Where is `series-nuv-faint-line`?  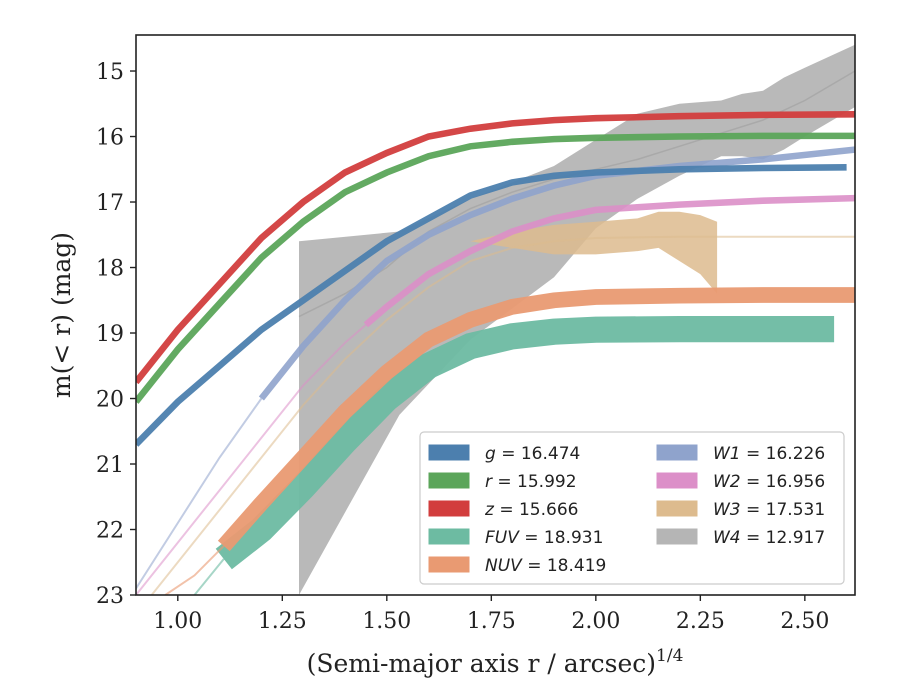
series-nuv-faint-line is located at coordinates (194, 570).